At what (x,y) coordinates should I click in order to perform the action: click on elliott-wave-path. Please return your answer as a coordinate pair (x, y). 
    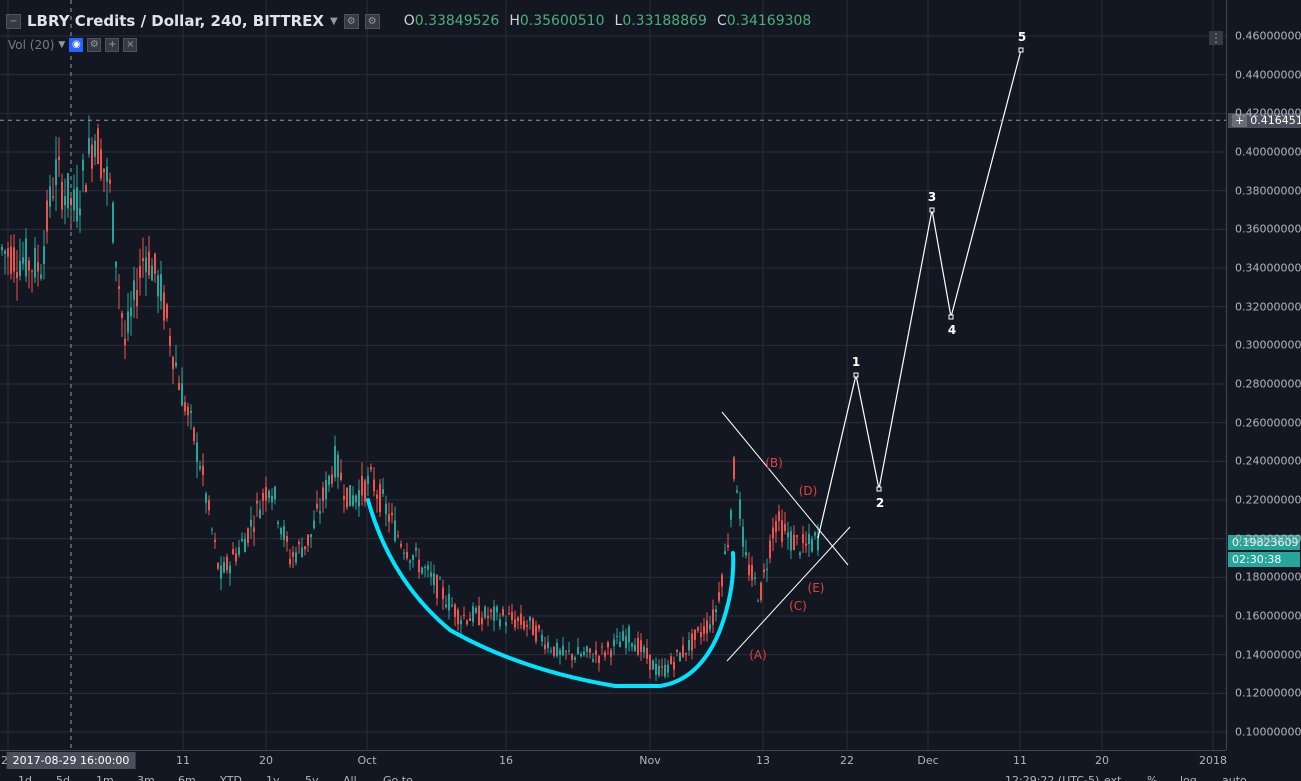
    Looking at the image, I should click on (919, 294).